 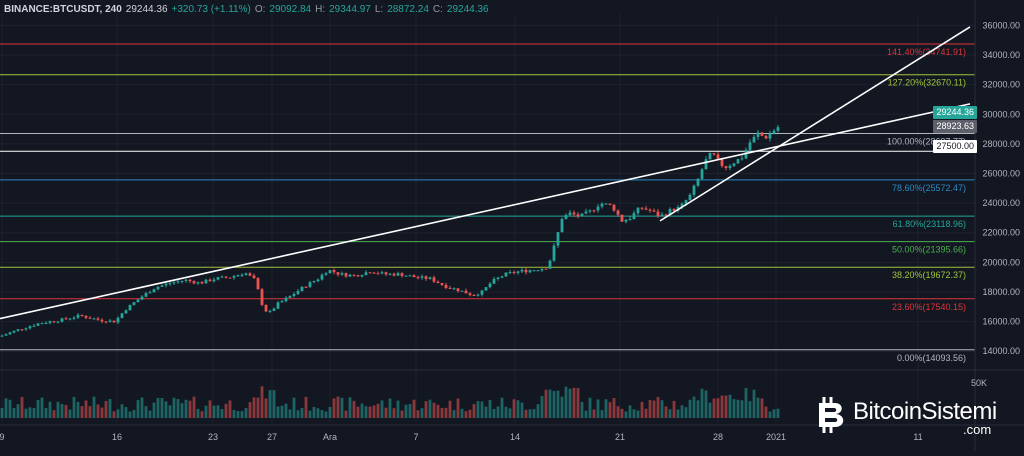 I want to click on y-tick-label: 16000.00, so click(x=1001, y=322).